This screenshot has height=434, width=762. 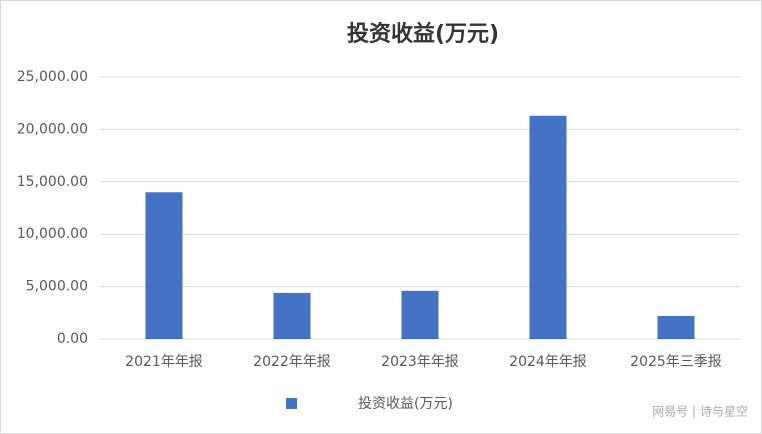 I want to click on y-tick-label: 25,000.00, so click(x=52, y=77).